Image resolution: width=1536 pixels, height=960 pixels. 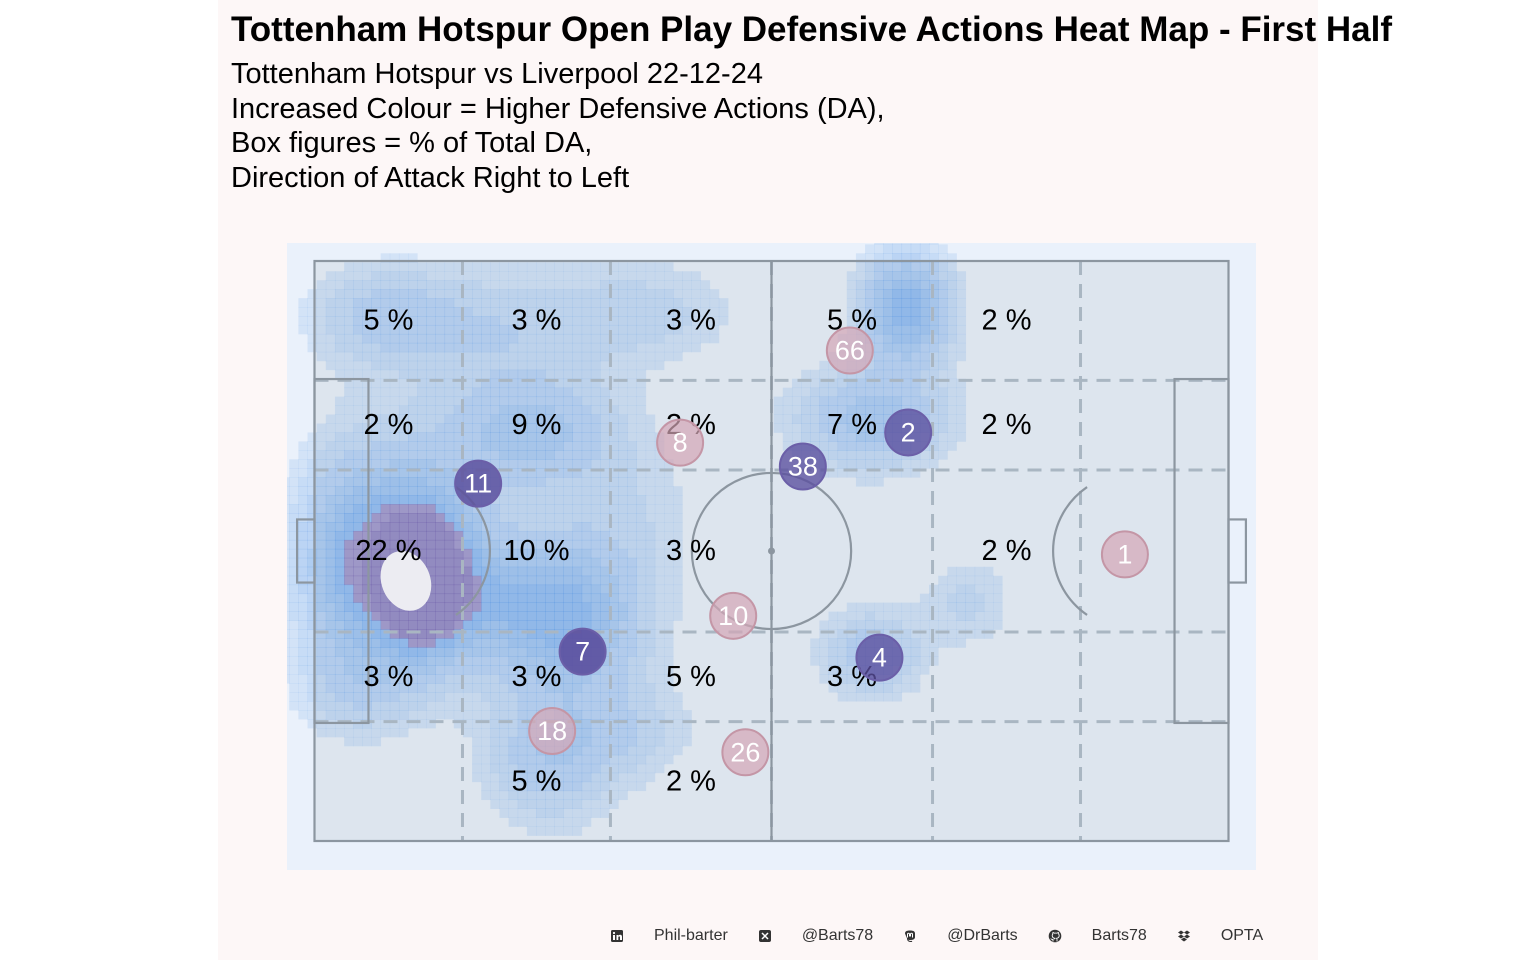 What do you see at coordinates (478, 484) in the screenshot?
I see `player-number: 11` at bounding box center [478, 484].